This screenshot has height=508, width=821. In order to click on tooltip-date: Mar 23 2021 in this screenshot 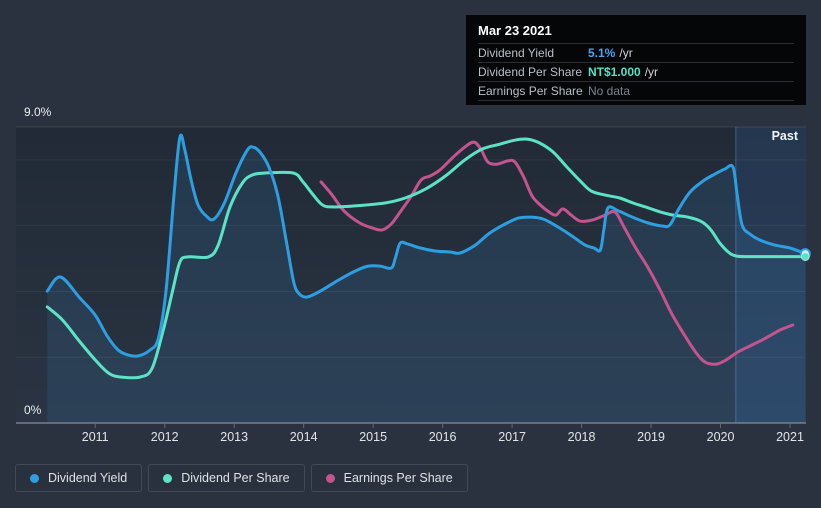, I will do `click(515, 30)`.